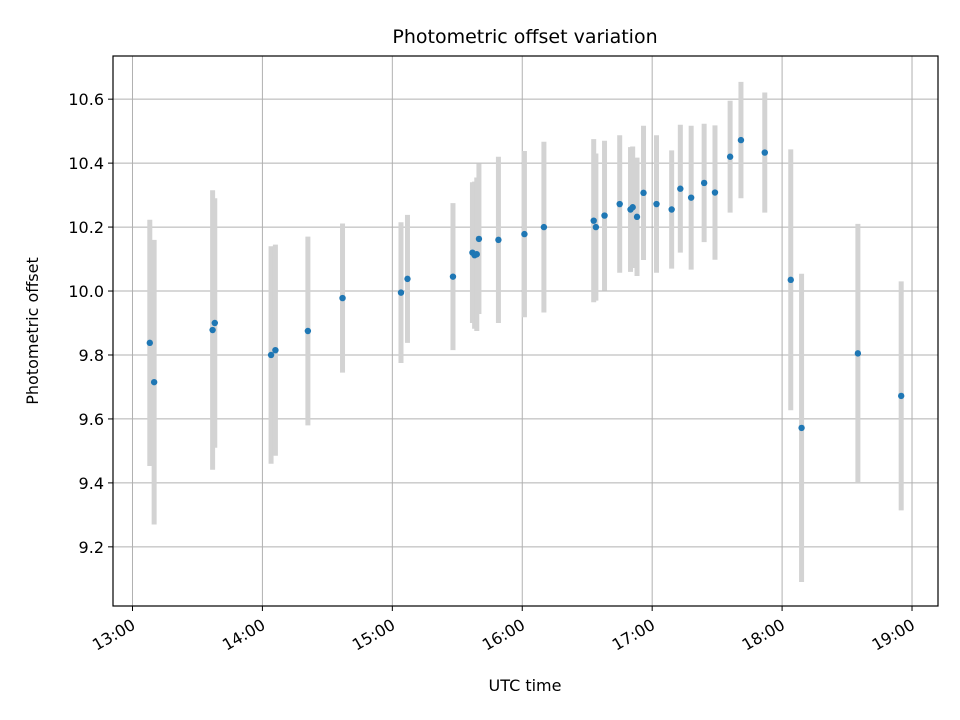  Describe the element at coordinates (525, 685) in the screenshot. I see `x-axis-label: UTC time` at that location.